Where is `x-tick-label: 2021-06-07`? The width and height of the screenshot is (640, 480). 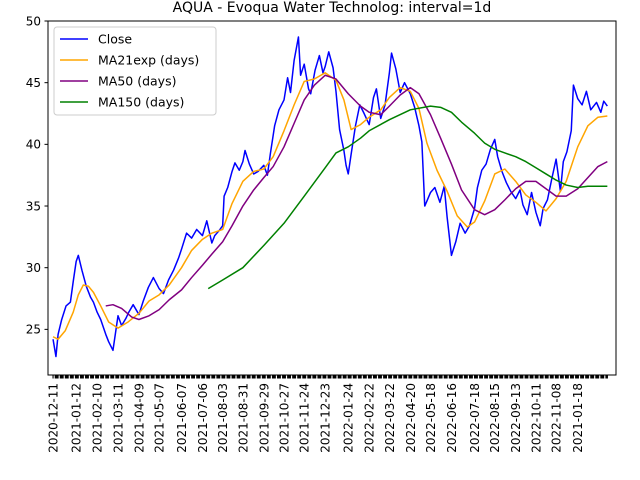 x-tick-label: 2021-06-07 is located at coordinates (182, 418).